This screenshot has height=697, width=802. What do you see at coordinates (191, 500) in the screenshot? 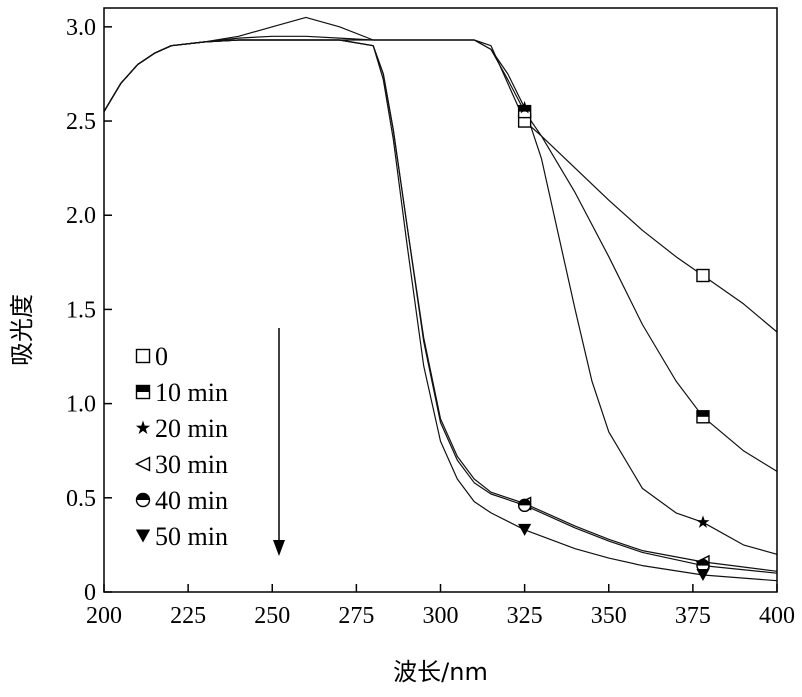
I see `legend-label: 40 min` at bounding box center [191, 500].